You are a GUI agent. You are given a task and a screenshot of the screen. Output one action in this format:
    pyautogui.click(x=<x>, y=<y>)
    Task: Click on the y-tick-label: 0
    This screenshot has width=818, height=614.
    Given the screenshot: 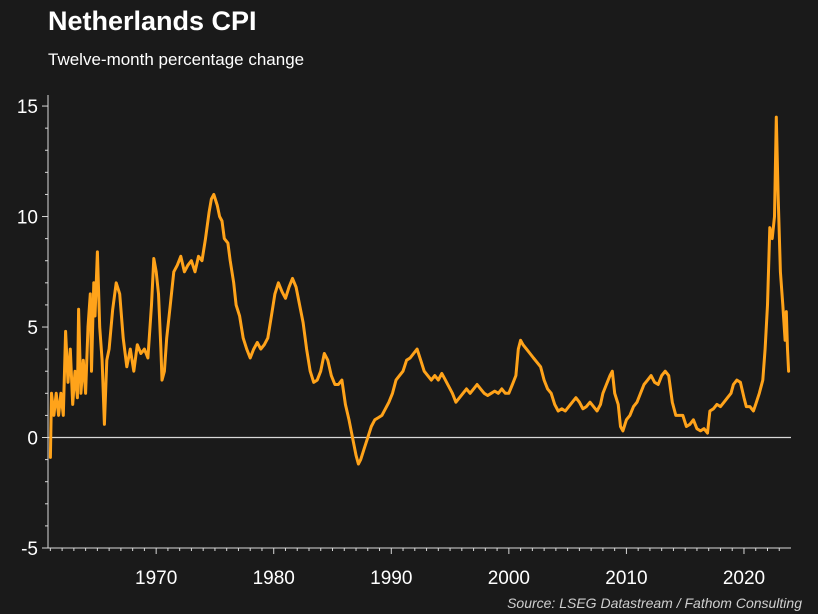 What is the action you would take?
    pyautogui.click(x=32, y=439)
    